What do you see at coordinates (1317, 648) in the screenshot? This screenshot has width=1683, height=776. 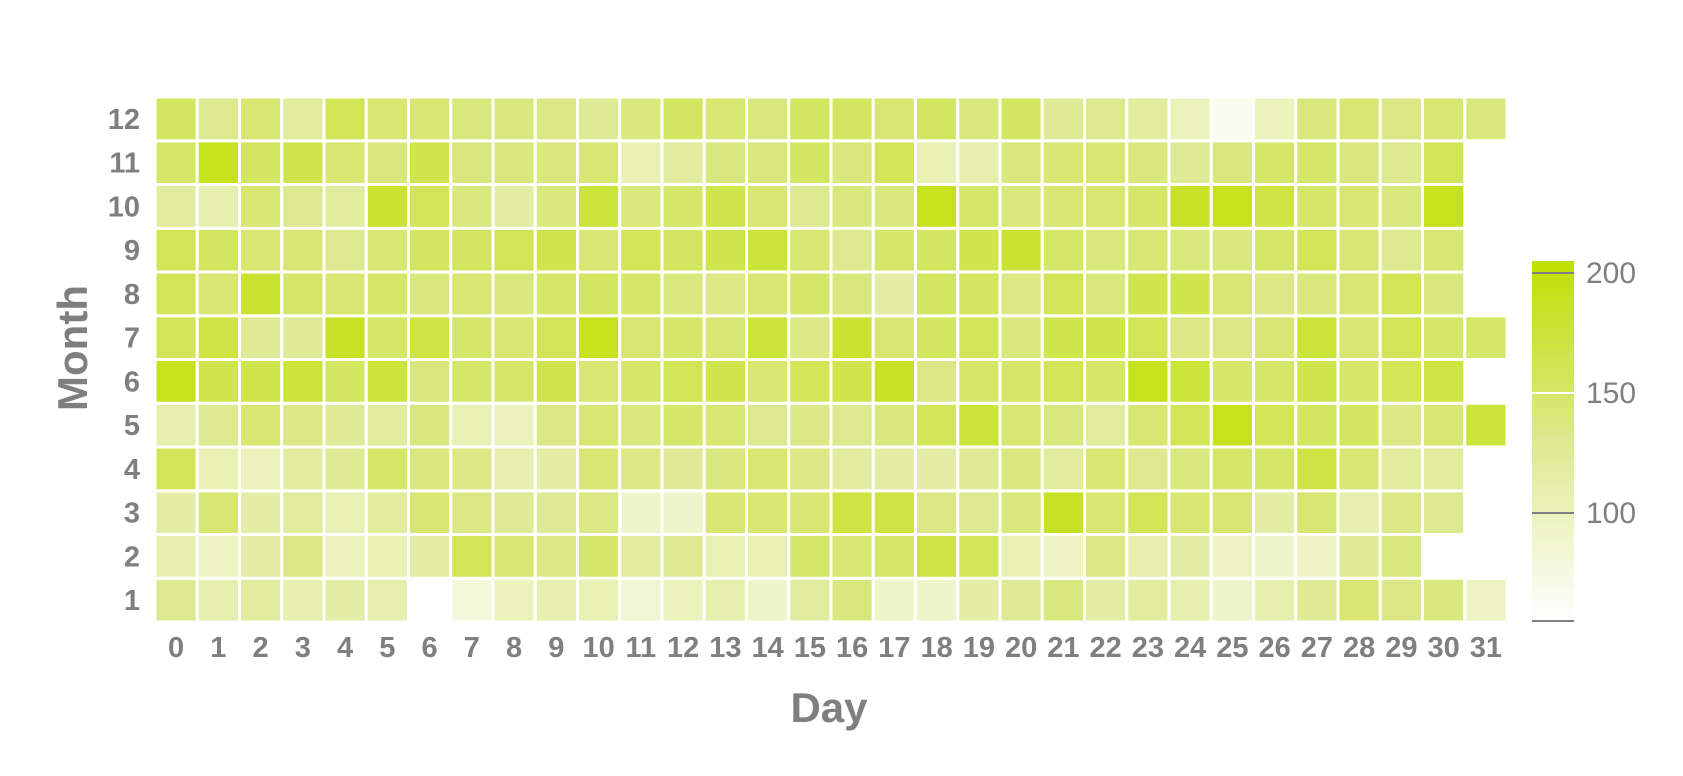 I see `x-tick-label: 27` at bounding box center [1317, 648].